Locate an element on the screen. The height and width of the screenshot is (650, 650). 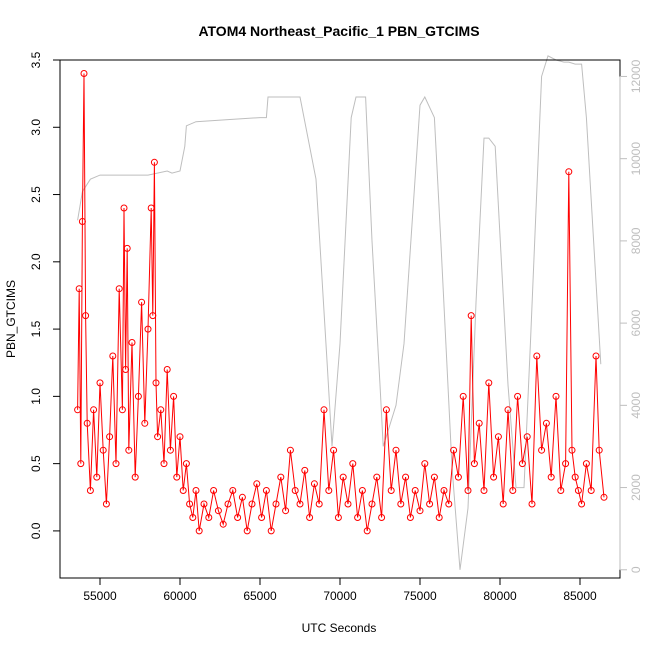
y-tick-label: 2.5 is located at coordinates (36, 194).